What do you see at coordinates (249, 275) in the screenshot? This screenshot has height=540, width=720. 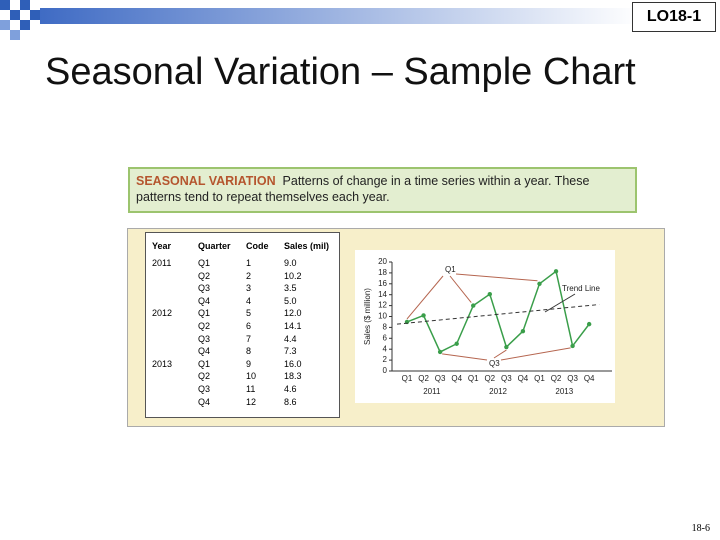 I see `table-cell: 2` at bounding box center [249, 275].